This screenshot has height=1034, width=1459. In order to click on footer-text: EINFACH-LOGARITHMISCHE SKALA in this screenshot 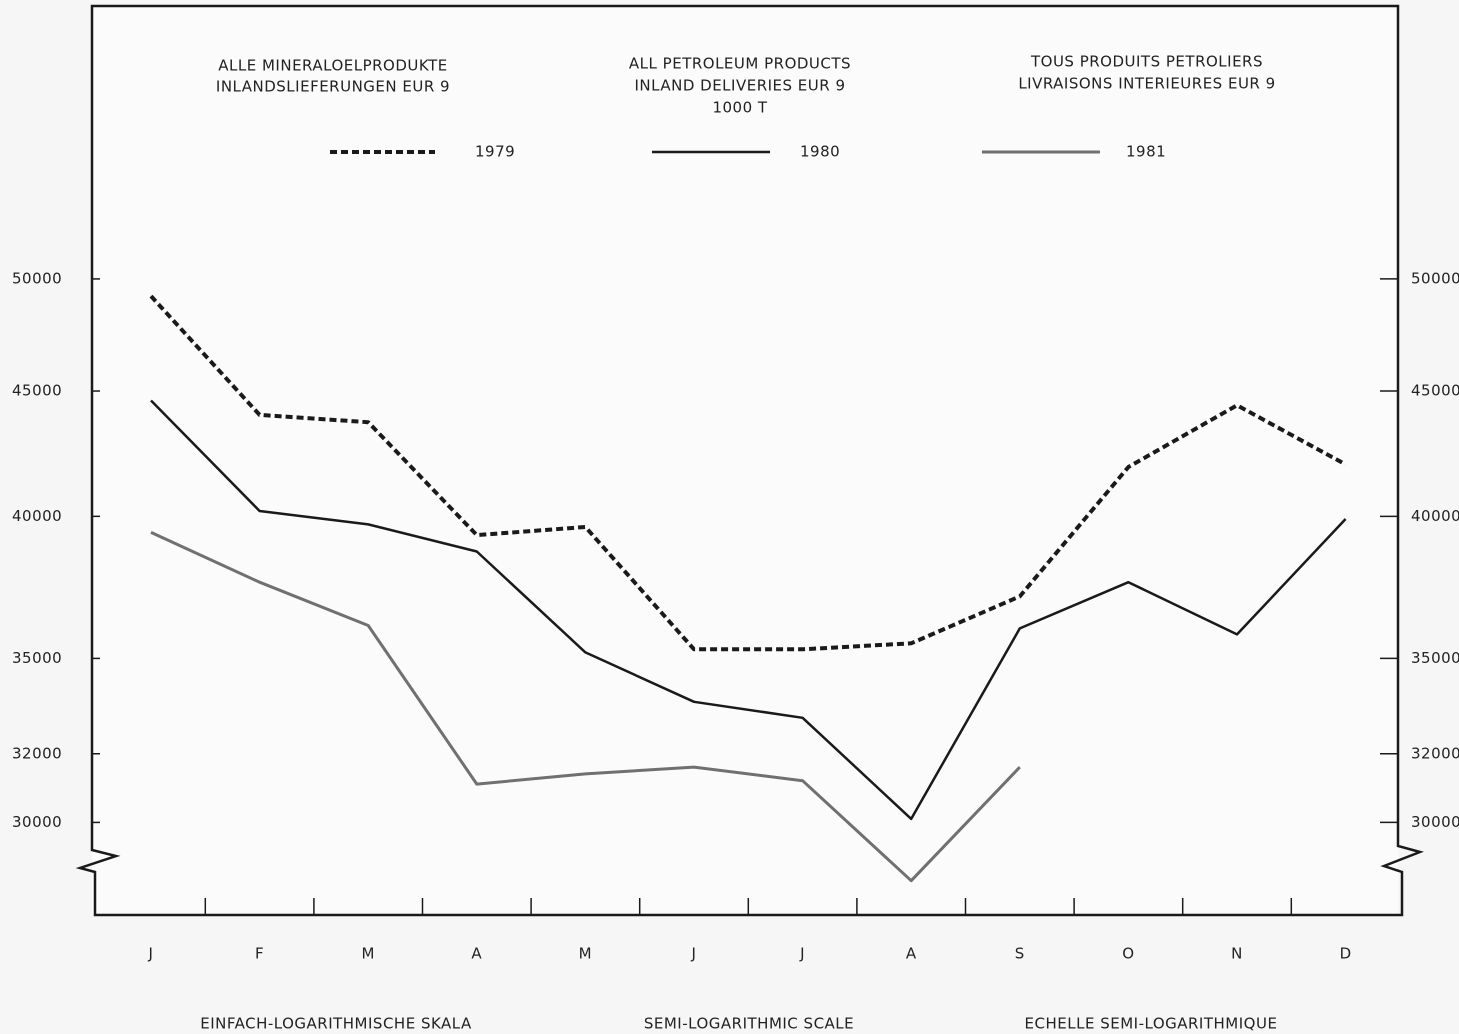, I will do `click(336, 1024)`.